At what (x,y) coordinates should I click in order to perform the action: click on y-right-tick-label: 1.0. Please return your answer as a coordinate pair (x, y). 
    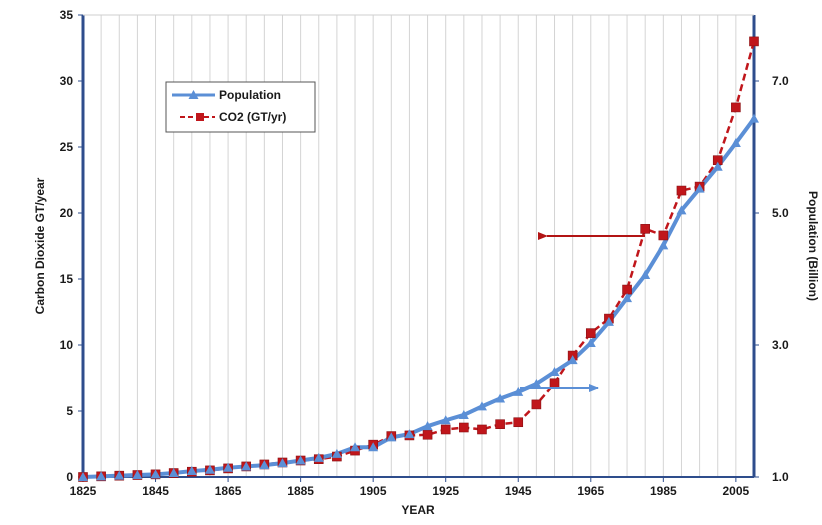
    Looking at the image, I should click on (780, 477).